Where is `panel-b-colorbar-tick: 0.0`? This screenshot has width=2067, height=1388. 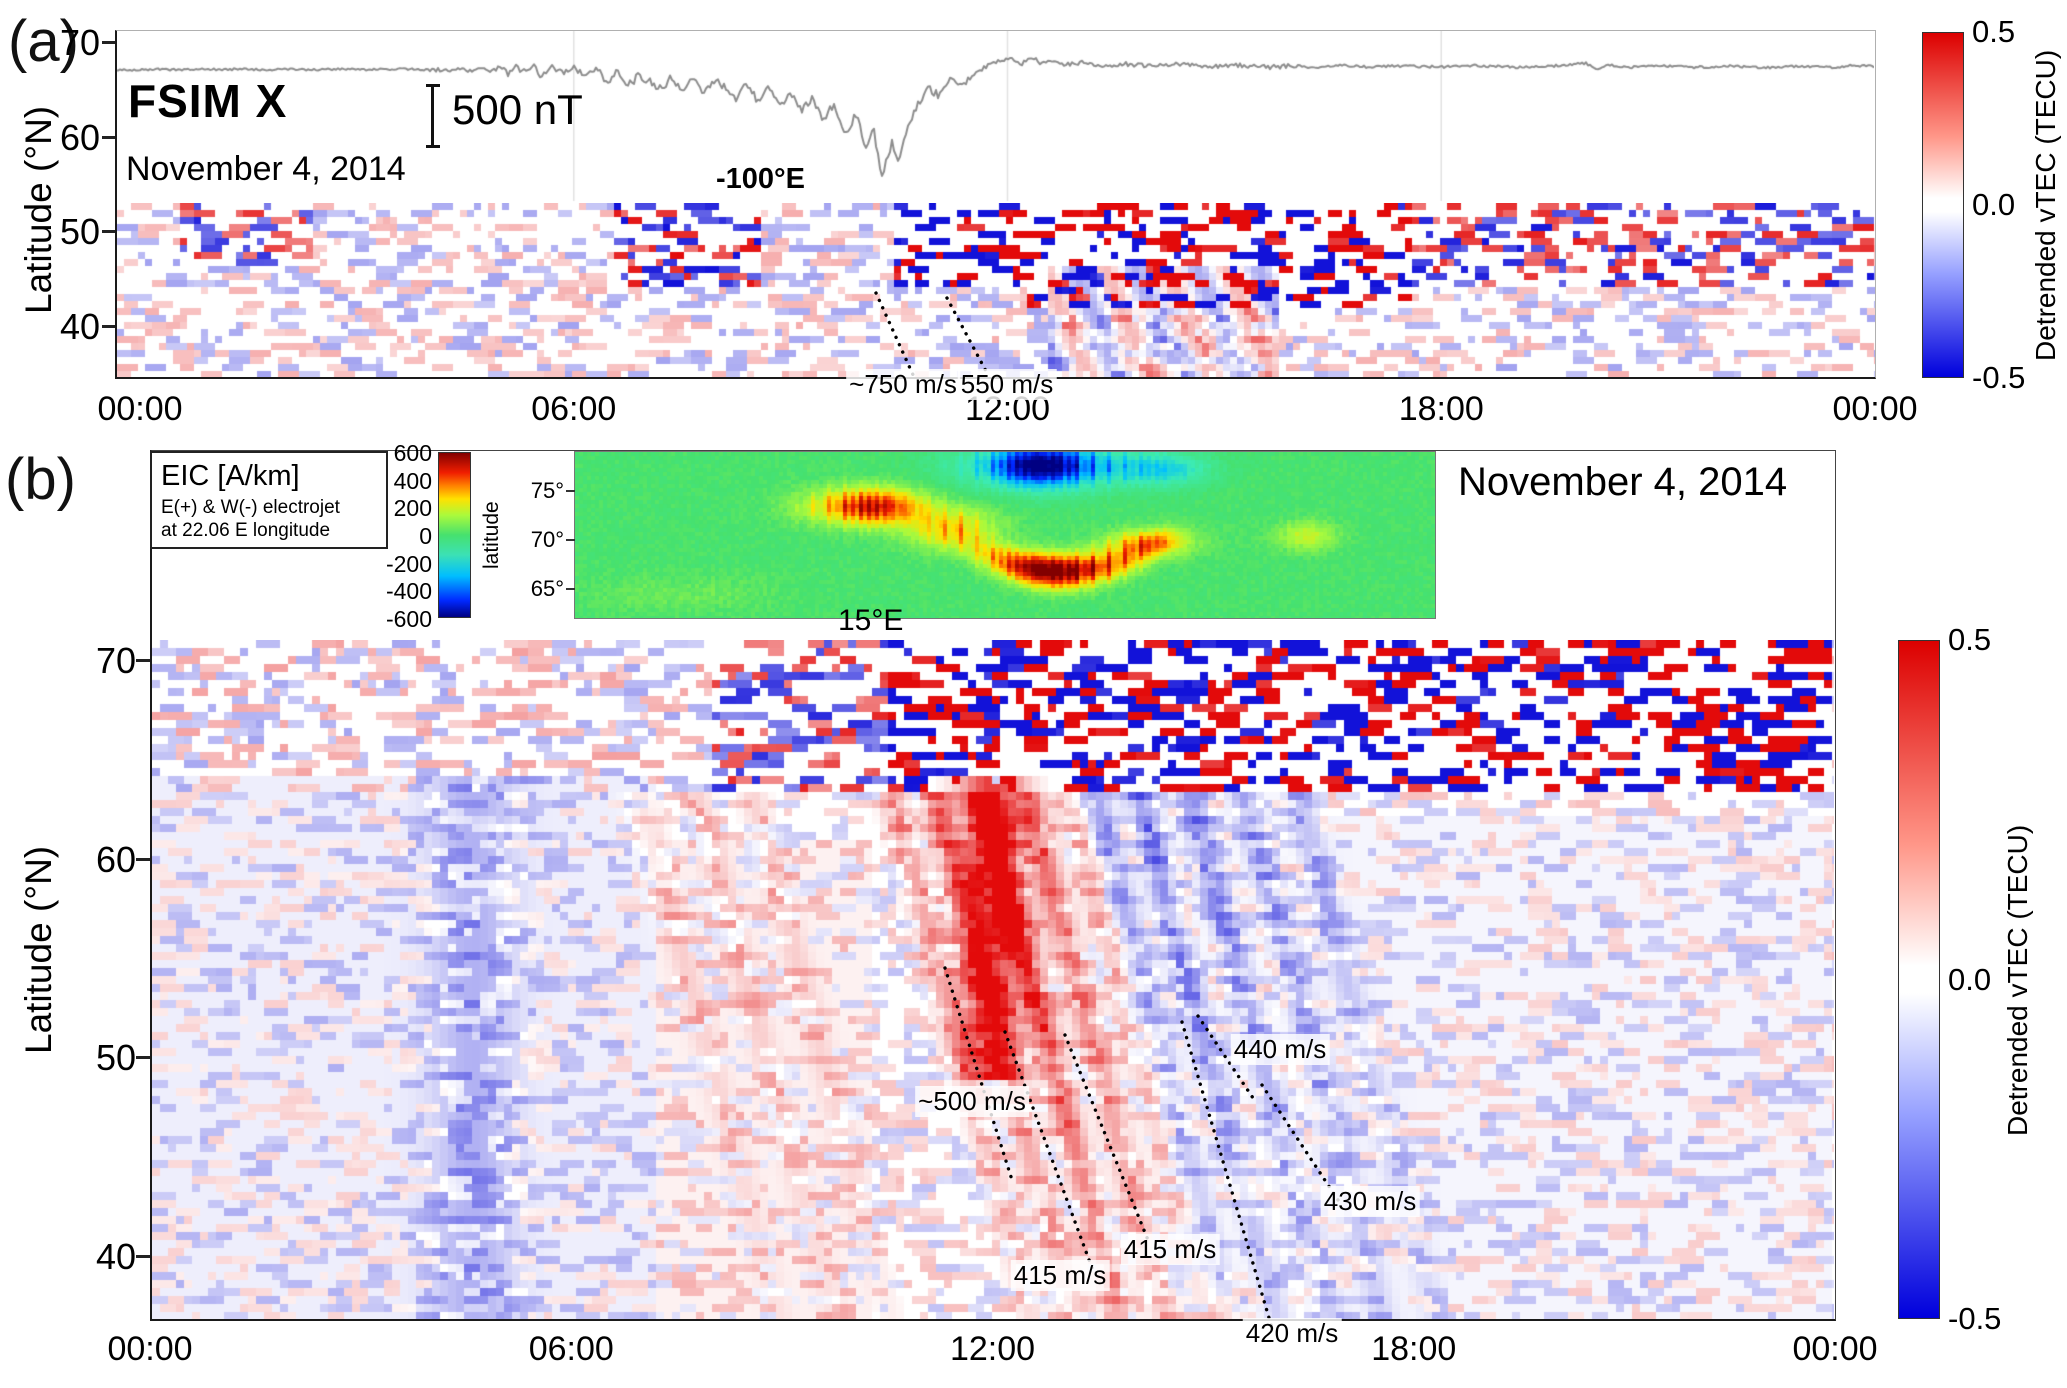 panel-b-colorbar-tick: 0.0 is located at coordinates (1970, 979).